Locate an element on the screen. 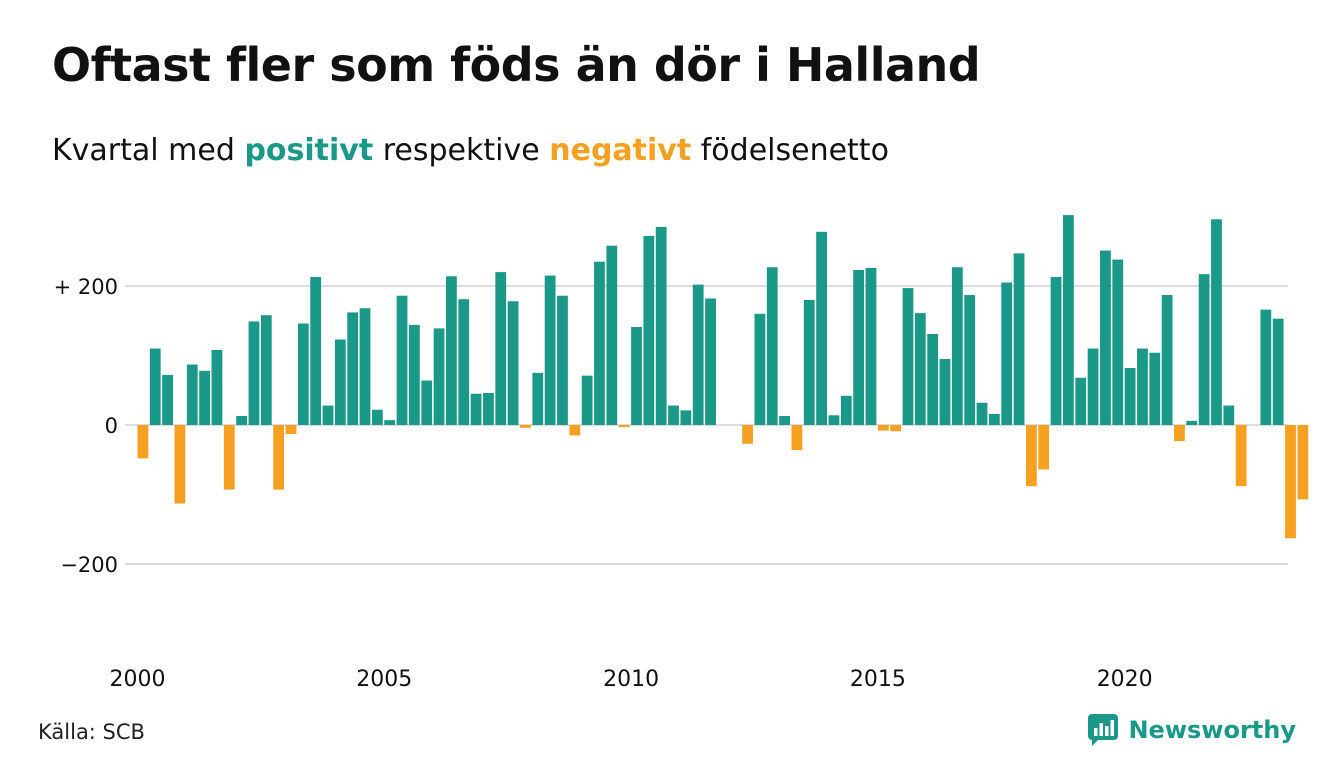  chart-bubble-icon is located at coordinates (1103, 730).